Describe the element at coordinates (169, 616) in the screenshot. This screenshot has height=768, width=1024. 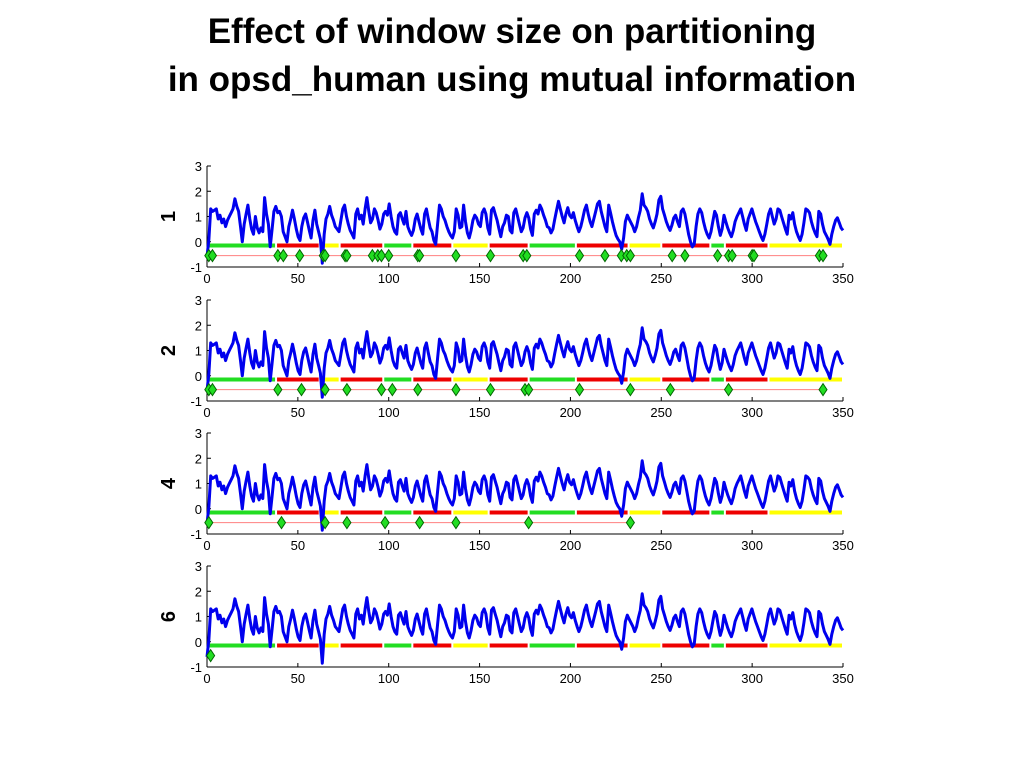
I see `panel-label: 6` at that location.